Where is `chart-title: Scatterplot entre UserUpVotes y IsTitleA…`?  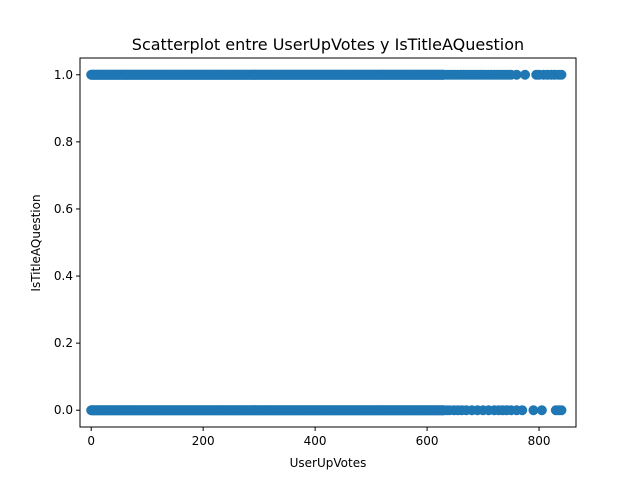
chart-title: Scatterplot entre UserUpVotes y IsTitleA… is located at coordinates (328, 44).